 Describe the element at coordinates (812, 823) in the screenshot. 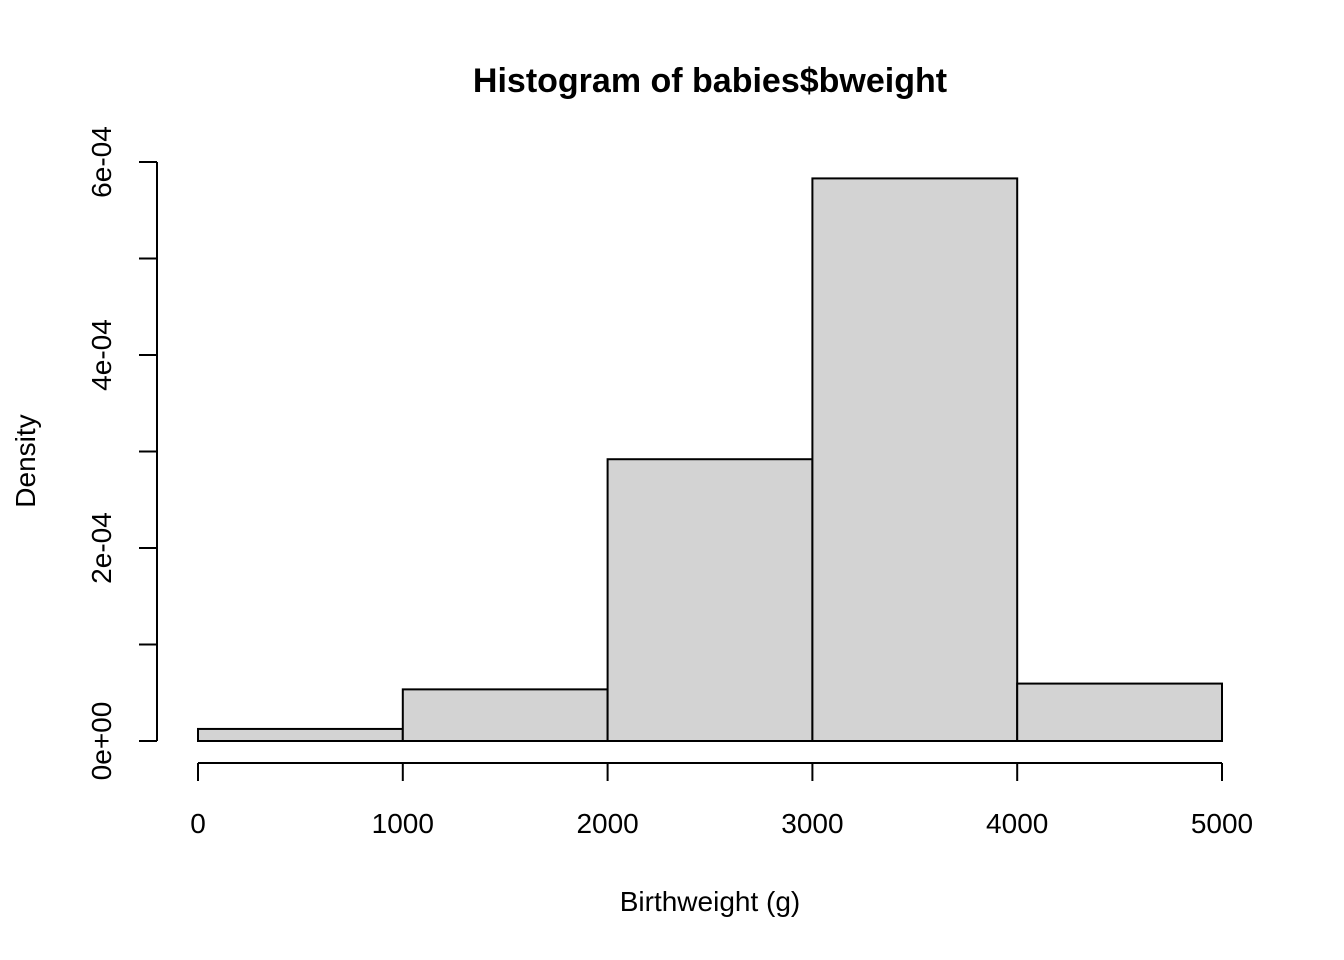

I see `x-tick-label: 3000` at that location.